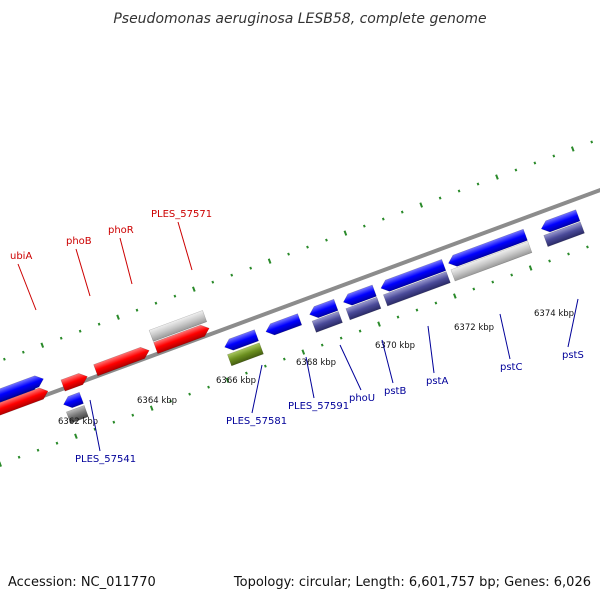 This screenshot has height=600, width=600. What do you see at coordinates (554, 314) in the screenshot?
I see `ruler-label-6374: 6374 kbp` at bounding box center [554, 314].